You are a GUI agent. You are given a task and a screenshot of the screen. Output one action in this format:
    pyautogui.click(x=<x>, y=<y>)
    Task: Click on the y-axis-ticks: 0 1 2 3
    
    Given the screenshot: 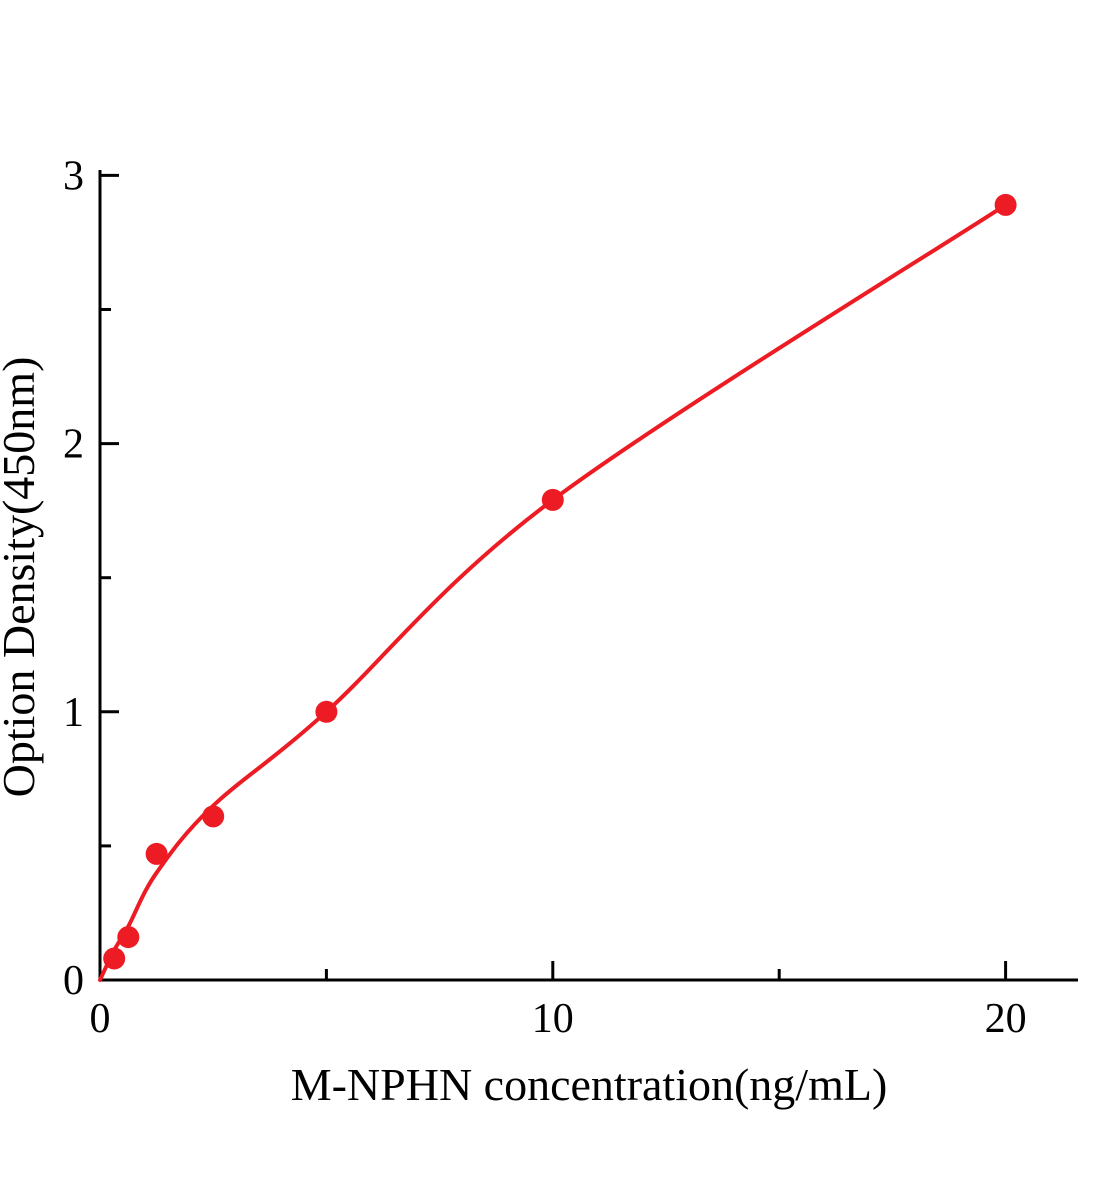 What is the action you would take?
    pyautogui.click(x=91, y=578)
    